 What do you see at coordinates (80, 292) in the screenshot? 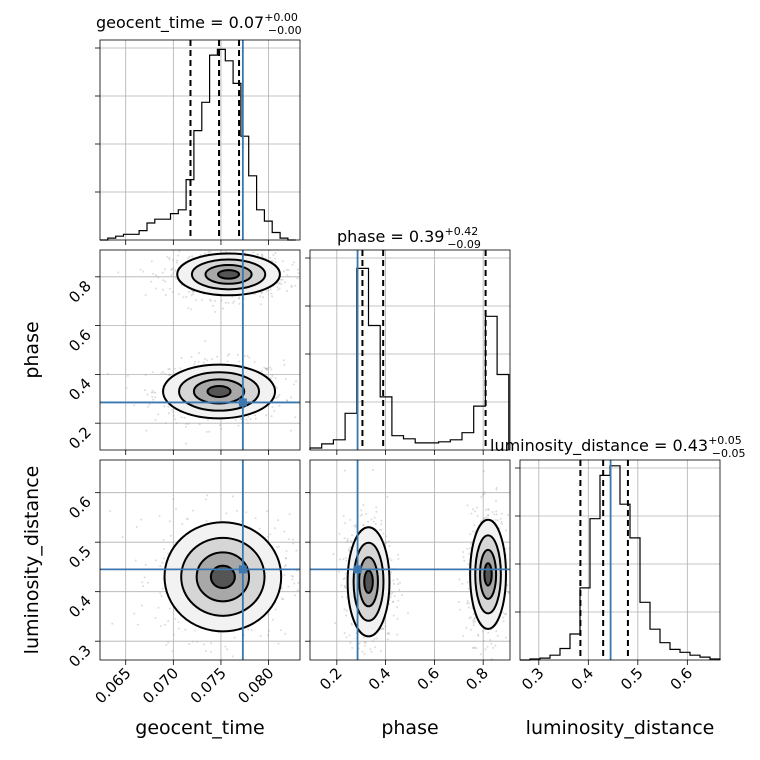
I see `ytick-label-phase: 0.8` at bounding box center [80, 292].